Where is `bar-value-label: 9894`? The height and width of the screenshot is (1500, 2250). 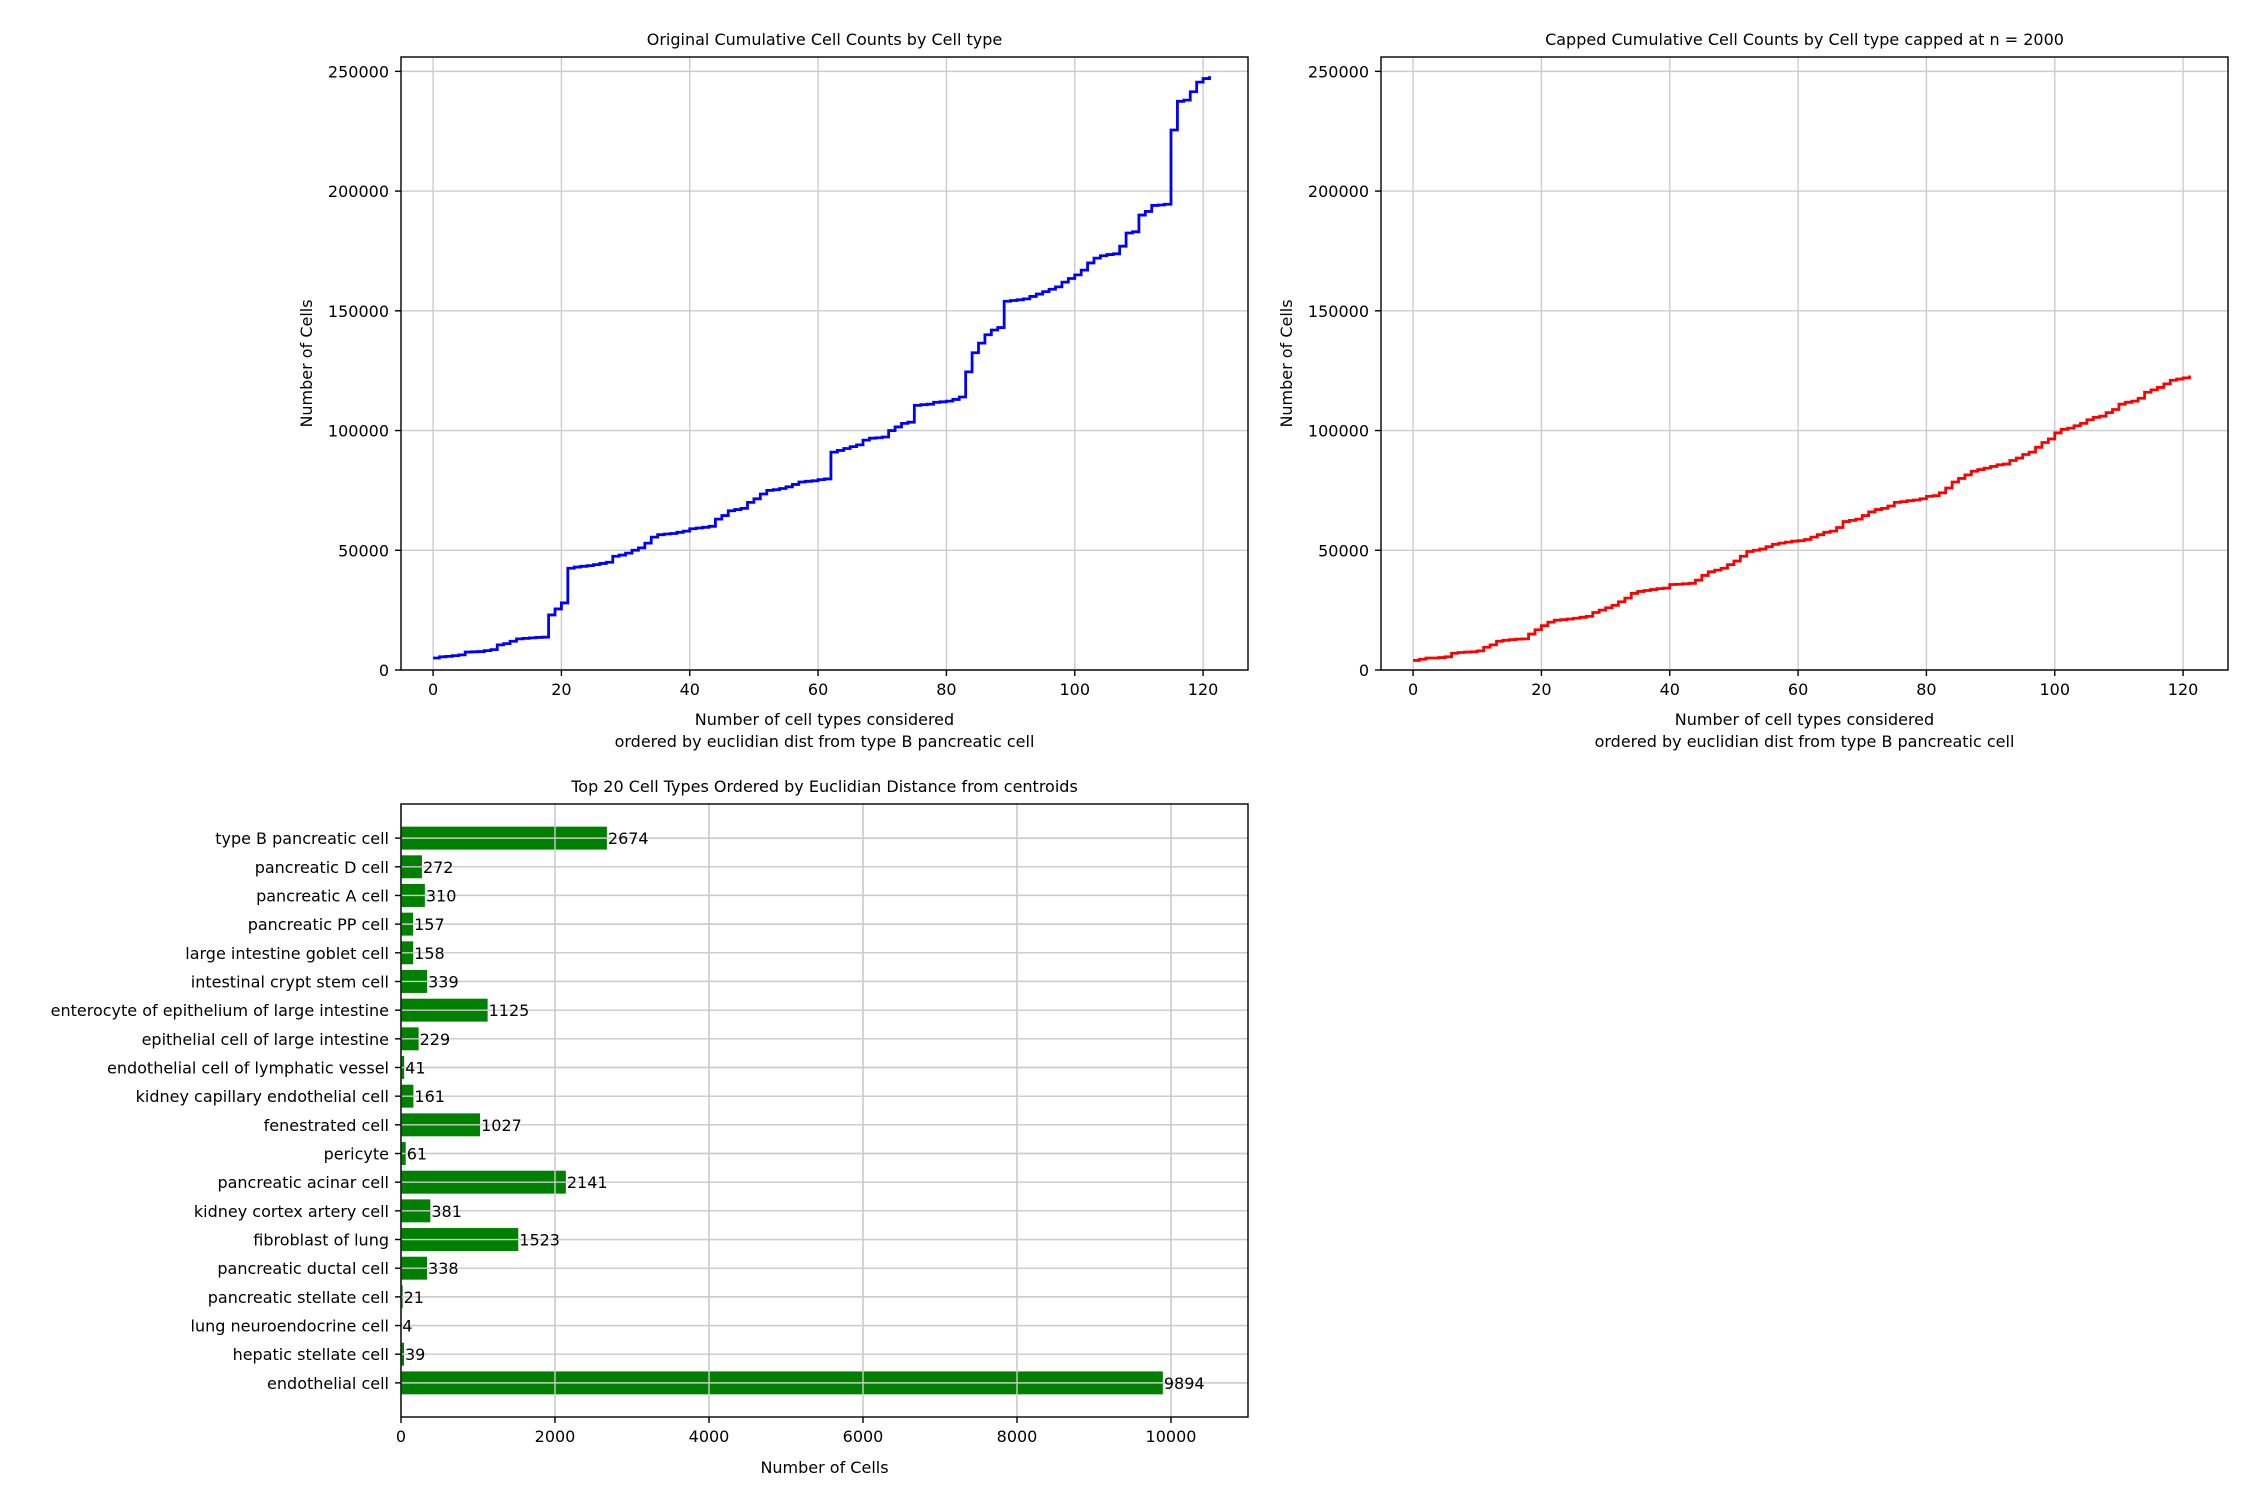 bar-value-label: 9894 is located at coordinates (1184, 1383).